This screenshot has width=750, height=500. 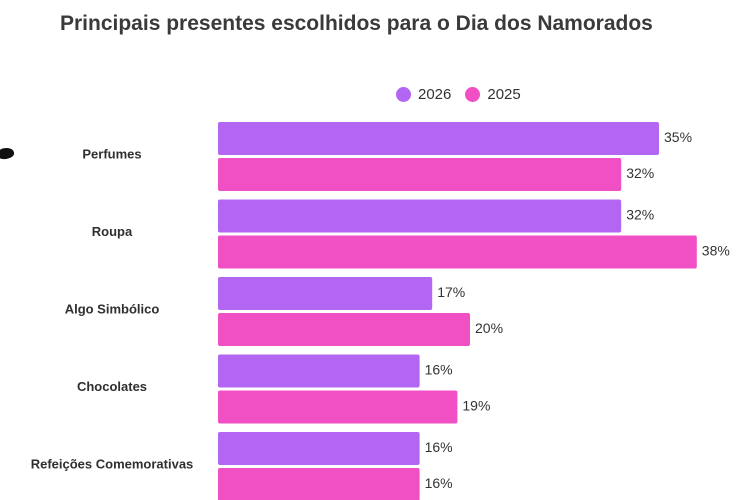 What do you see at coordinates (403, 94) in the screenshot?
I see `legend-swatch-2026` at bounding box center [403, 94].